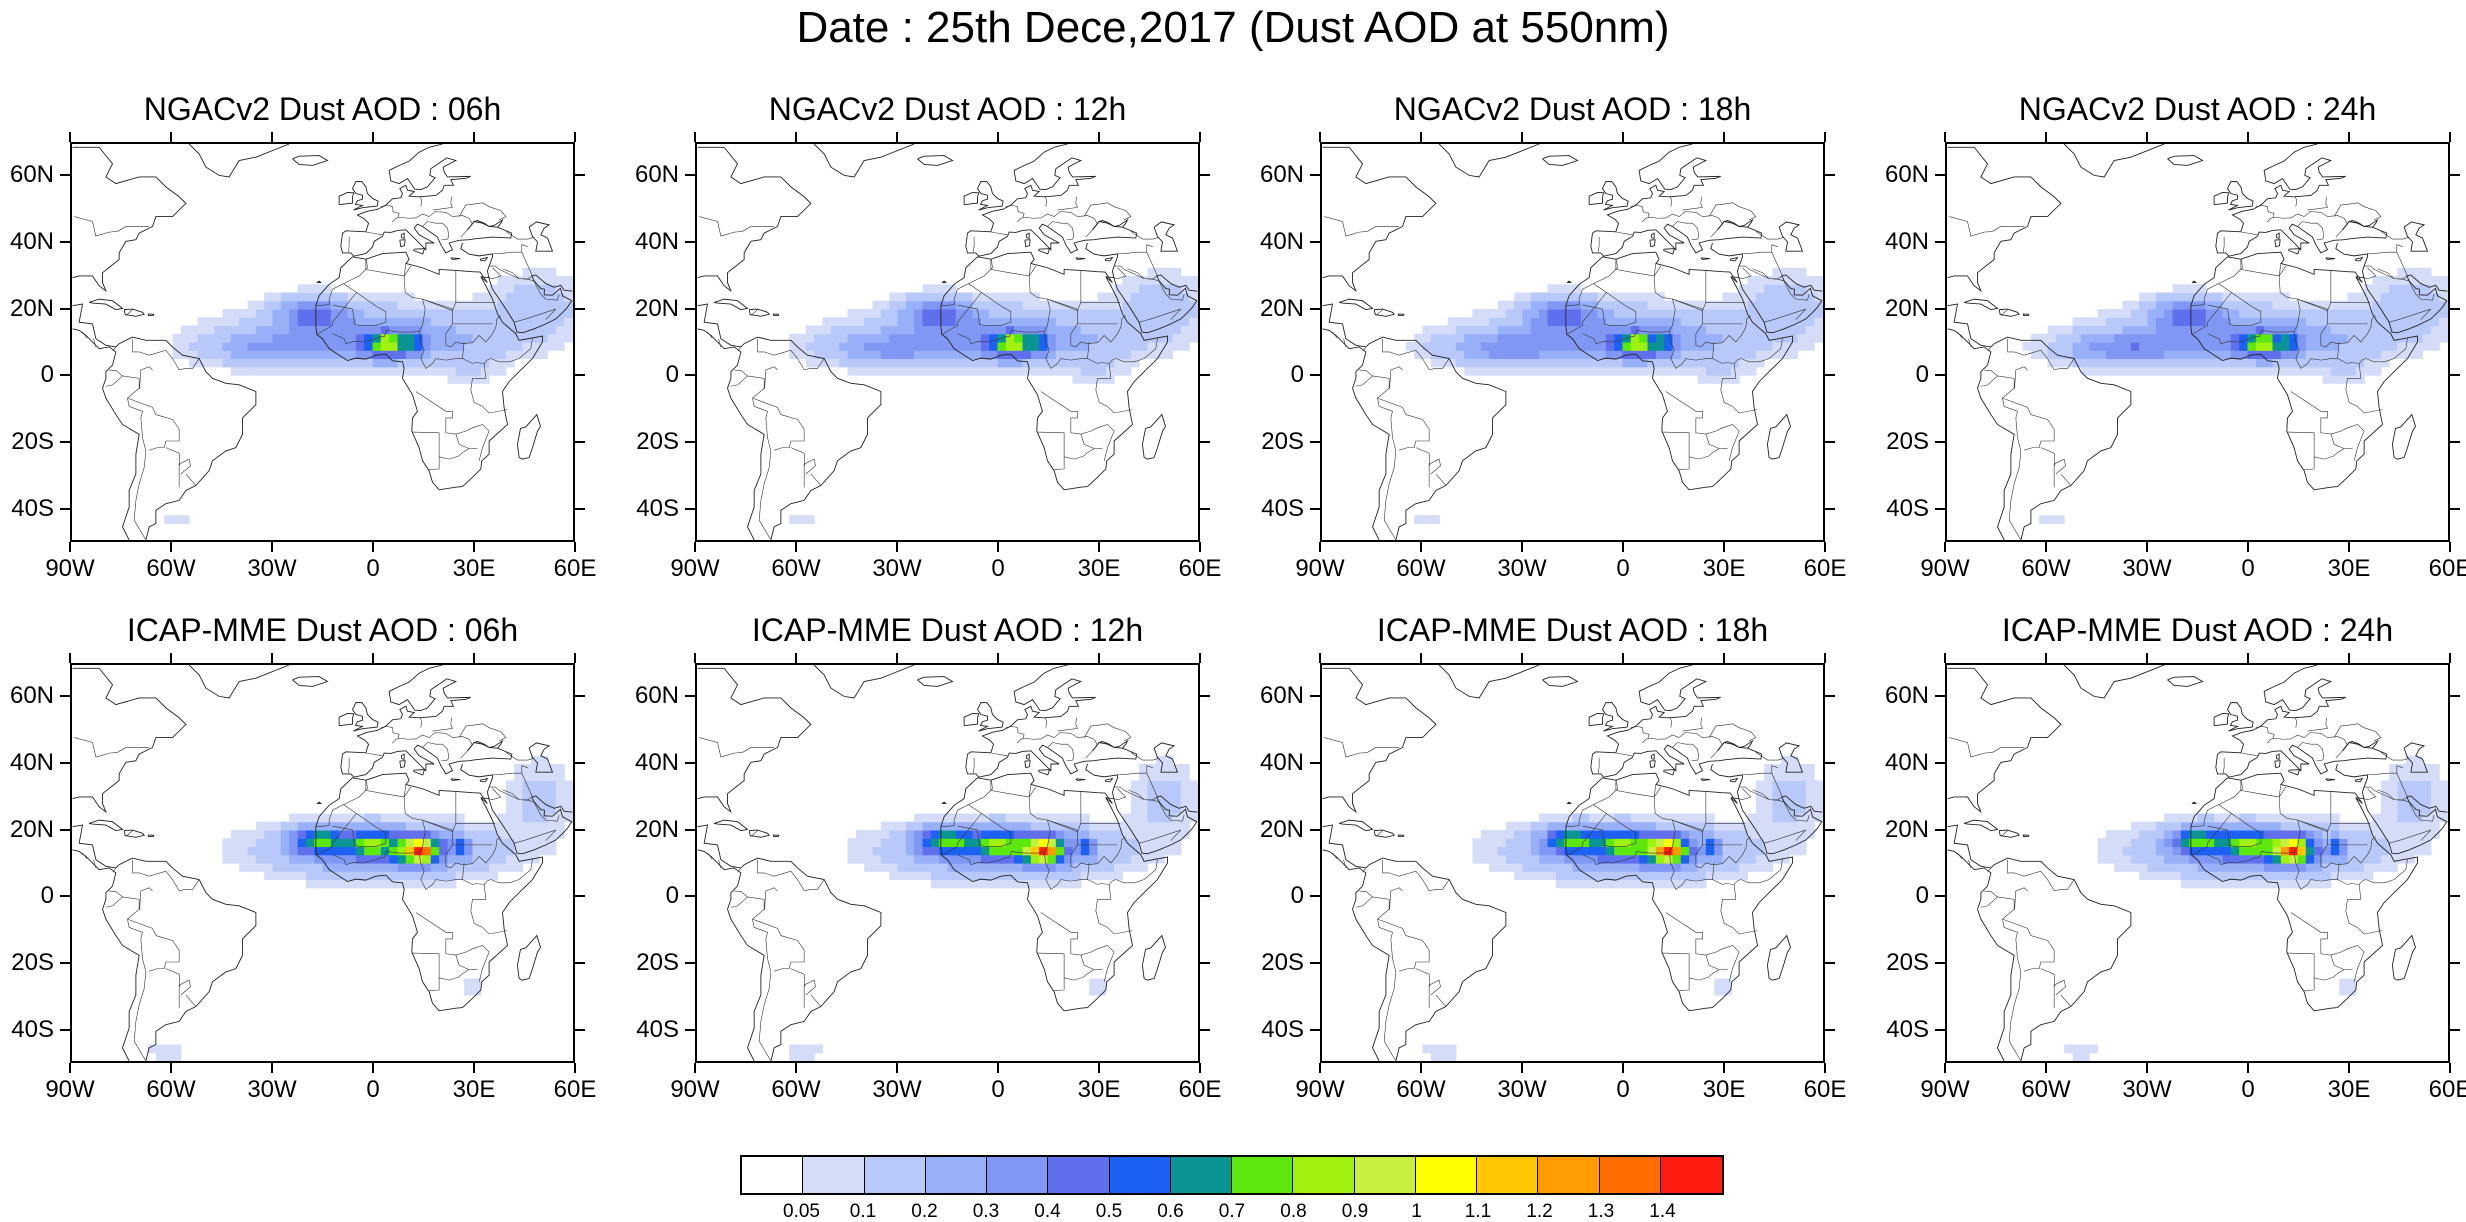 This screenshot has height=1222, width=2466. Describe the element at coordinates (695, 568) in the screenshot. I see `longitude-label: 90W` at that location.